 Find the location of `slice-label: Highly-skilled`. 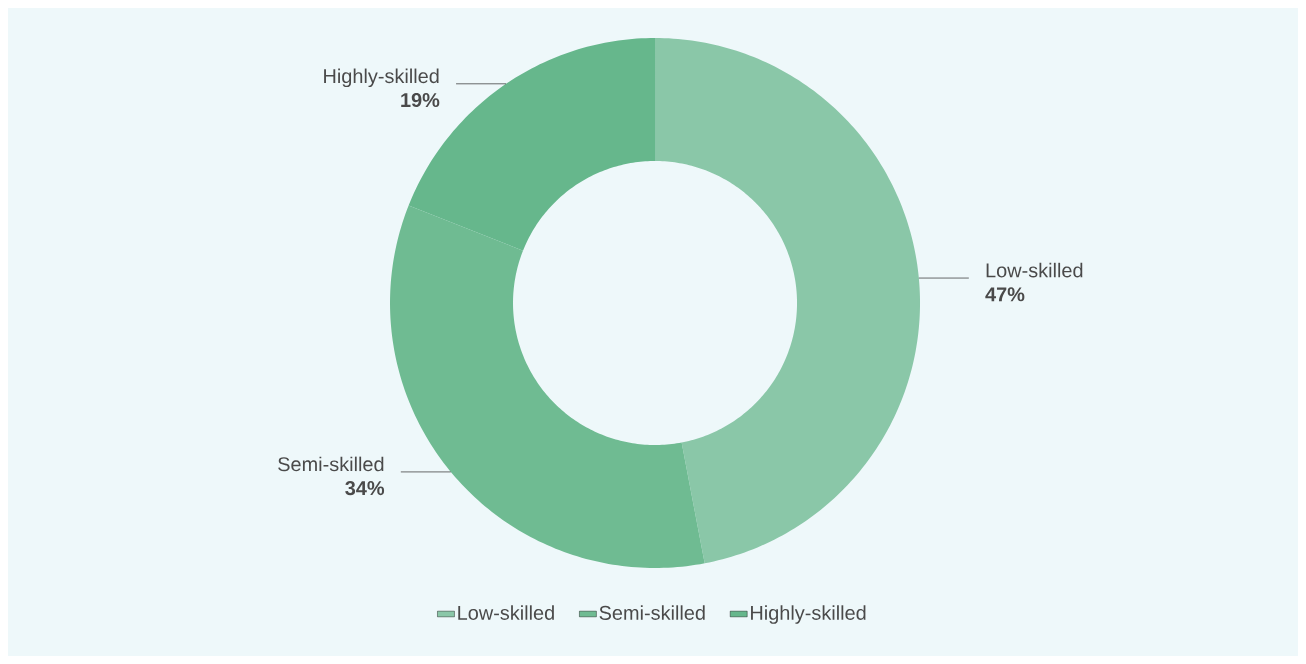

slice-label: Highly-skilled is located at coordinates (381, 78).